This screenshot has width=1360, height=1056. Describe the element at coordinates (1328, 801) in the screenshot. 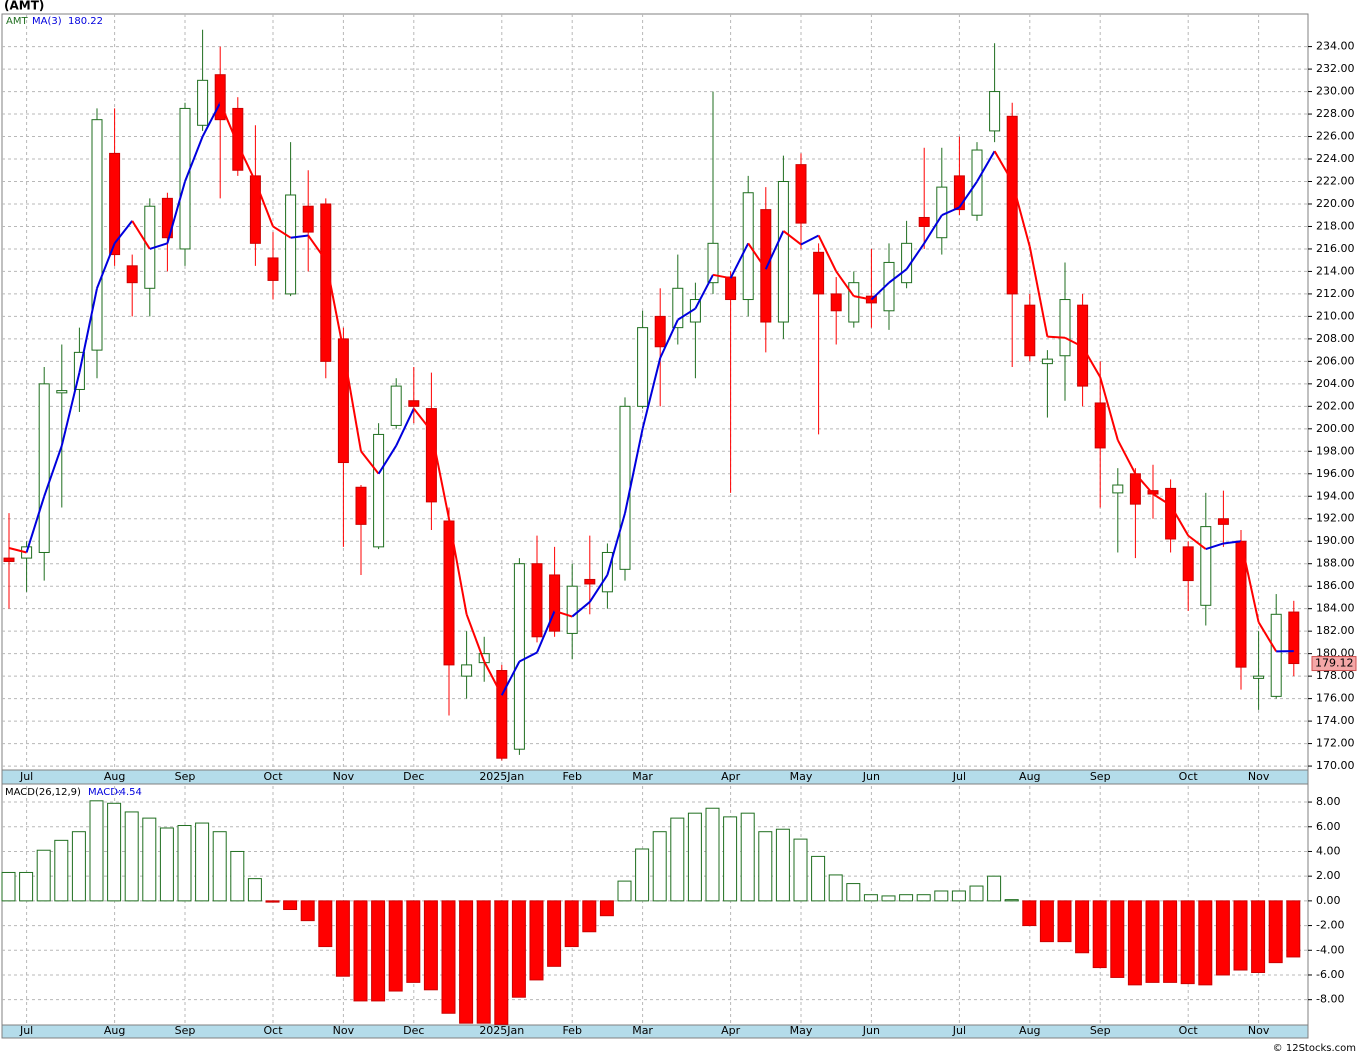

I see `y-tick-label: 8.00` at that location.